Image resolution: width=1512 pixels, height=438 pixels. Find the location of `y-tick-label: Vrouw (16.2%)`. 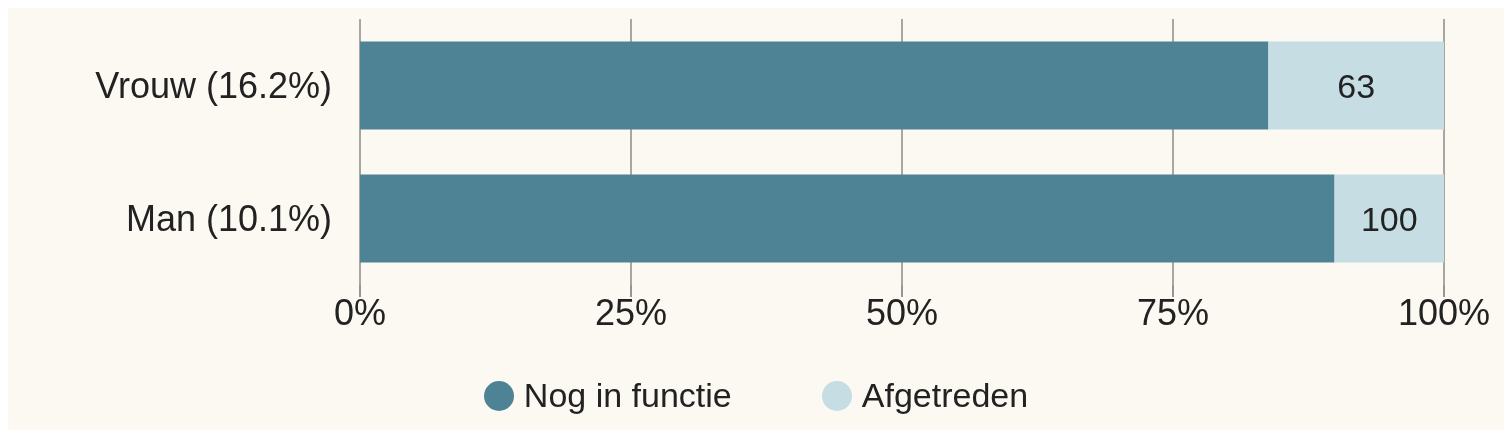

y-tick-label: Vrouw (16.2%) is located at coordinates (213, 86).